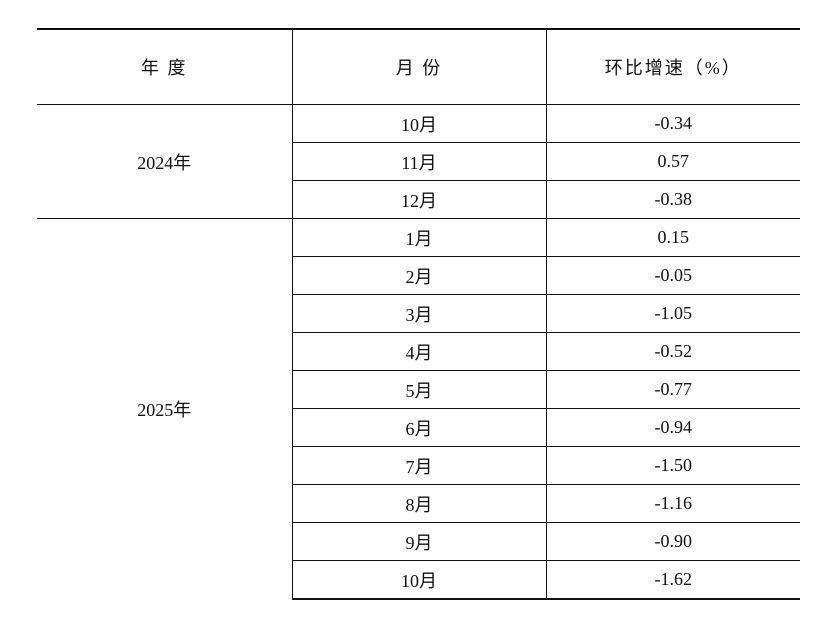  Describe the element at coordinates (673, 275) in the screenshot. I see `growth-cell: -0.05` at that location.